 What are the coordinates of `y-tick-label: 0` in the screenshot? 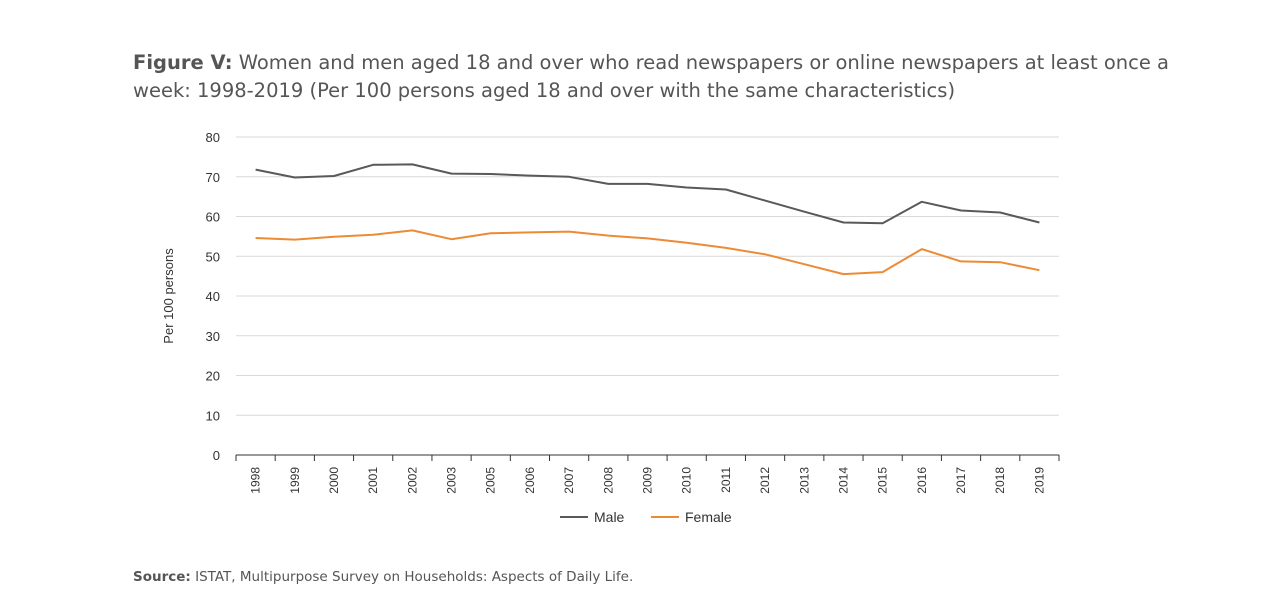 It's located at (216, 455).